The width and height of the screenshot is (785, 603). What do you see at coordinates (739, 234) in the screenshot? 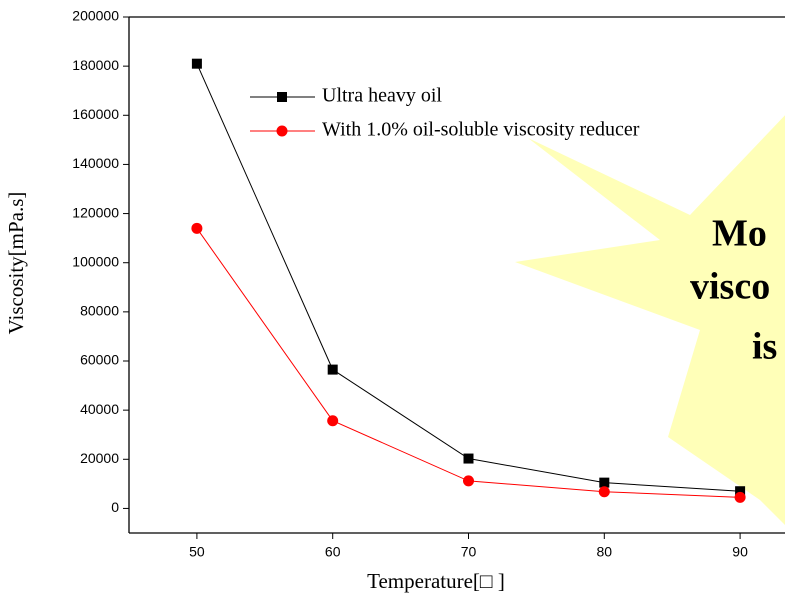
I see `annotation-text: Mo` at bounding box center [739, 234].